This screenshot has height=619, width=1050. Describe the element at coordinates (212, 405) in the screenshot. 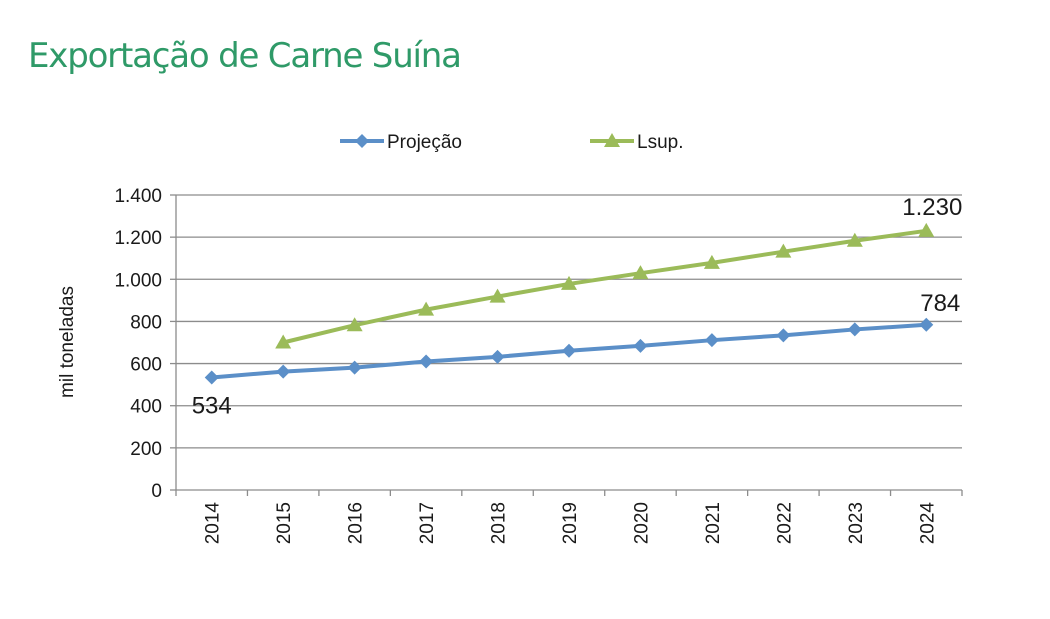

I see `data-label: 534` at that location.